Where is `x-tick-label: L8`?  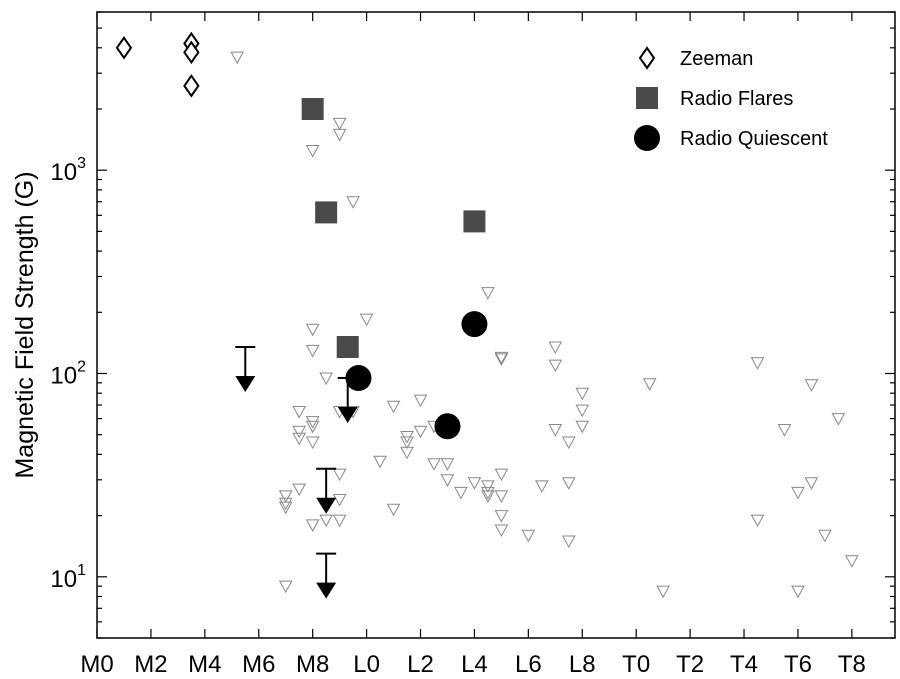
x-tick-label: L8 is located at coordinates (582, 664).